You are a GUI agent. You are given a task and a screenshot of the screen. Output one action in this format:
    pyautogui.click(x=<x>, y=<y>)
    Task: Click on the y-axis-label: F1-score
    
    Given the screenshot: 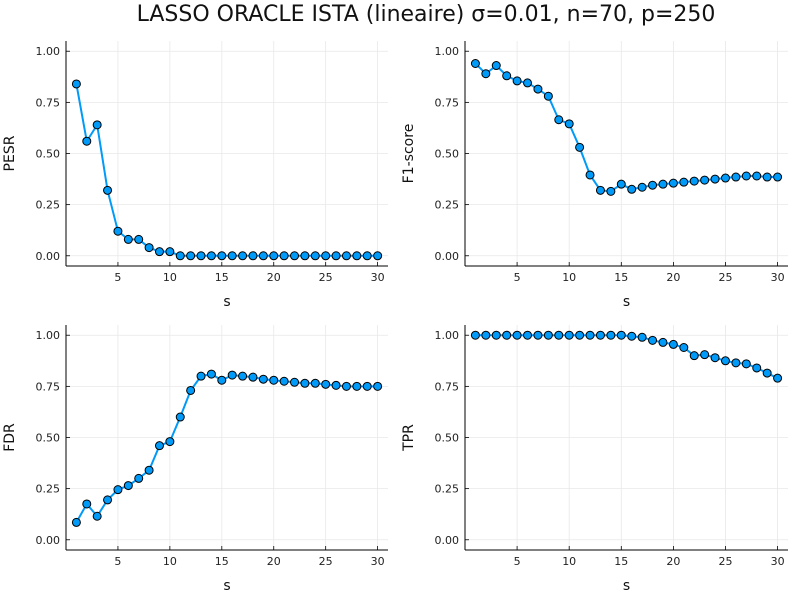 What is the action you would take?
    pyautogui.click(x=409, y=154)
    